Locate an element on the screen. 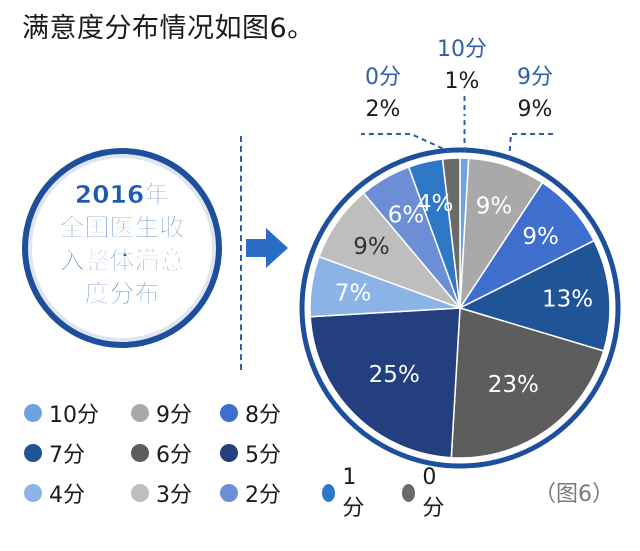  legend-item: 5分 is located at coordinates (250, 453).